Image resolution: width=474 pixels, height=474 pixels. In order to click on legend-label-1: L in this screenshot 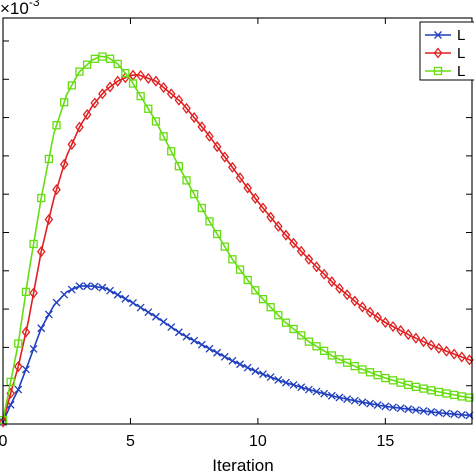, I will do `click(461, 35)`.